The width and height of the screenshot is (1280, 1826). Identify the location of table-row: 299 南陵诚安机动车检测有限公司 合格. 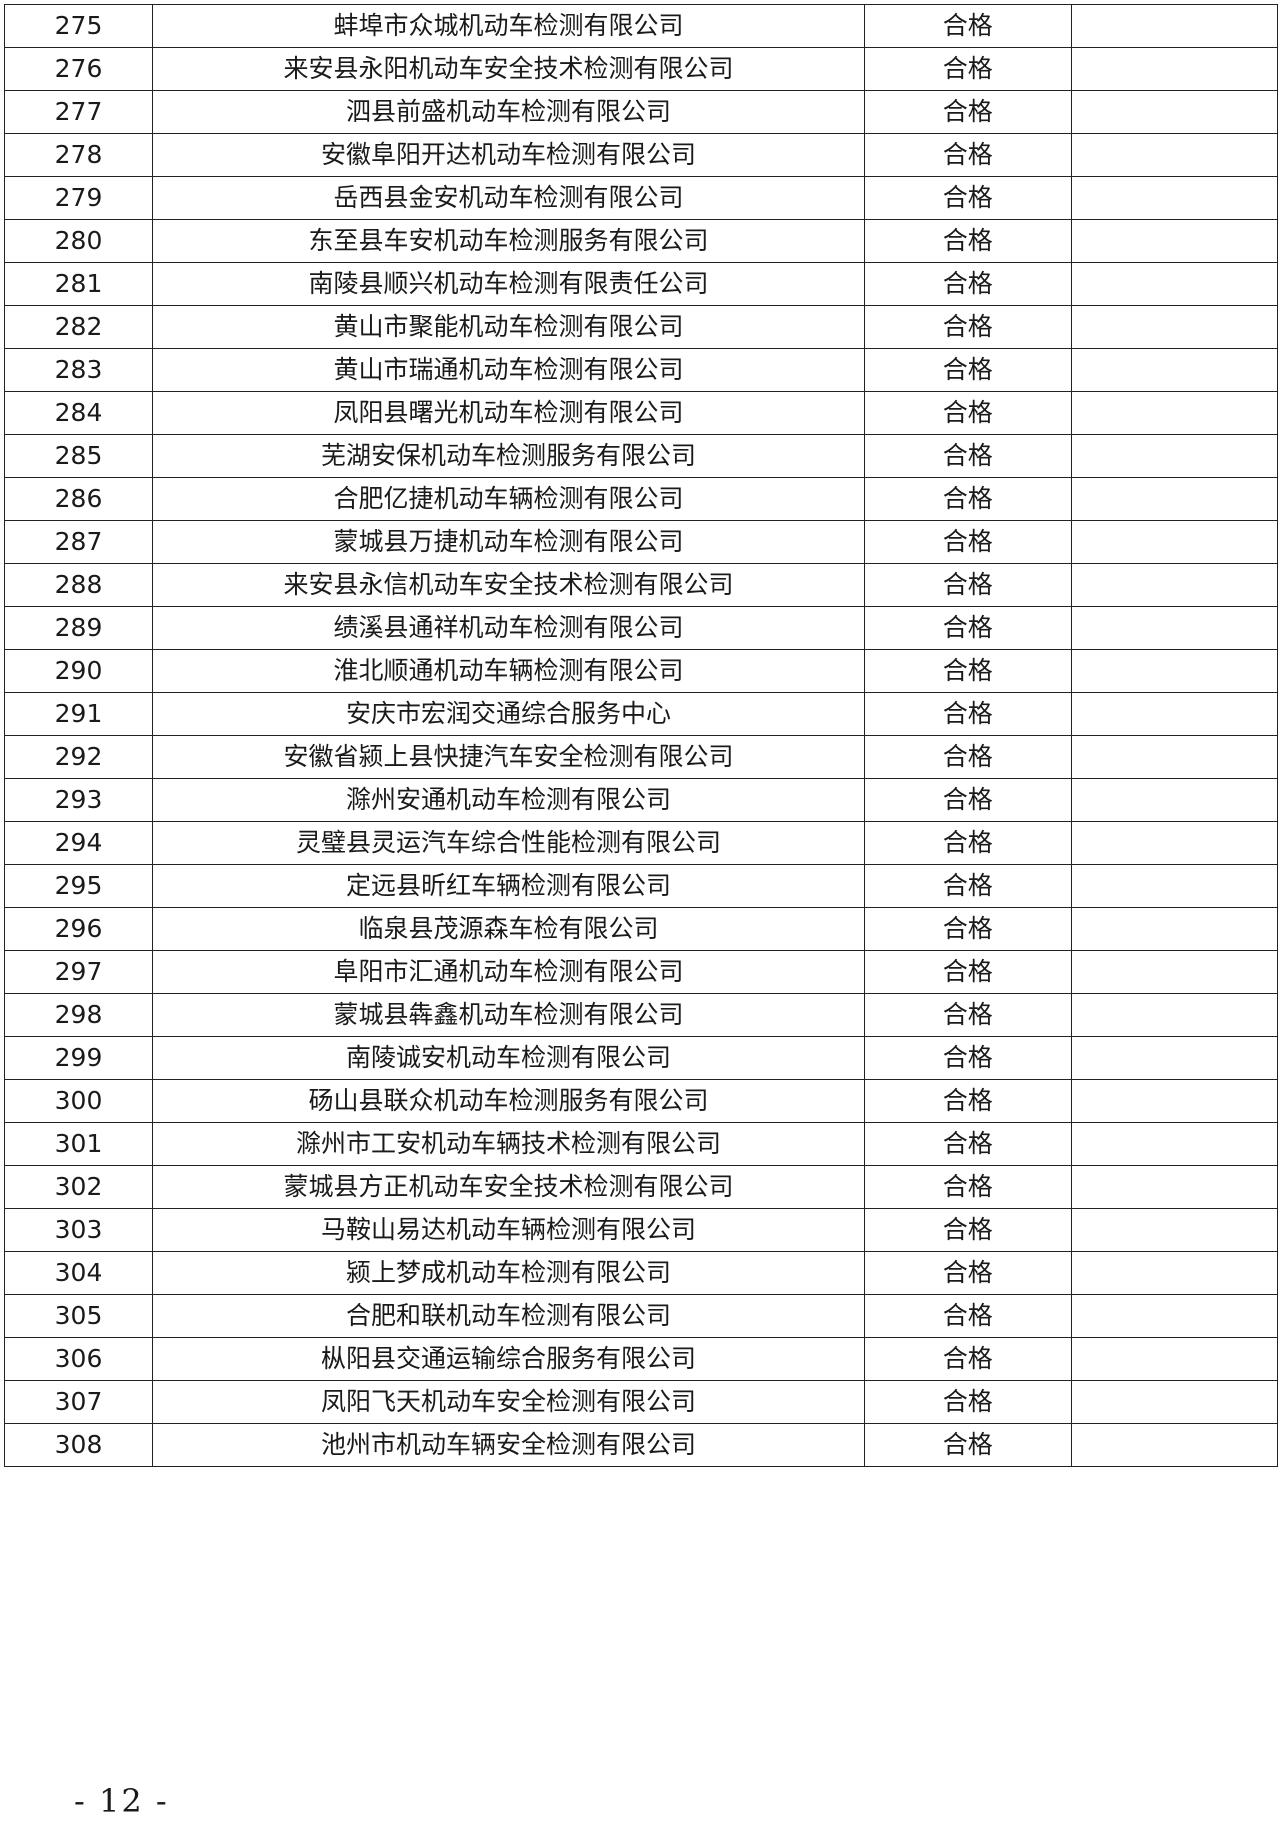
(641, 1058).